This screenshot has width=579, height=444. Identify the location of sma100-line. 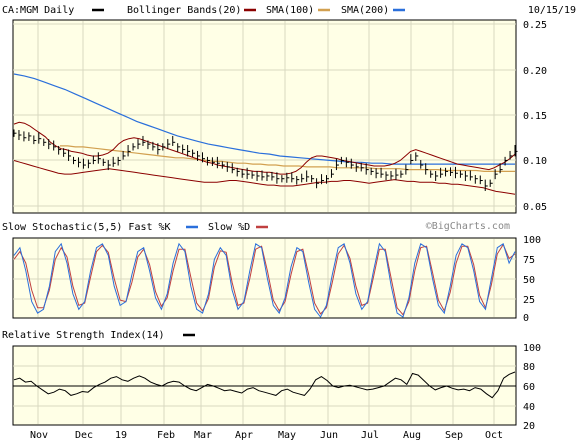
(287, 158).